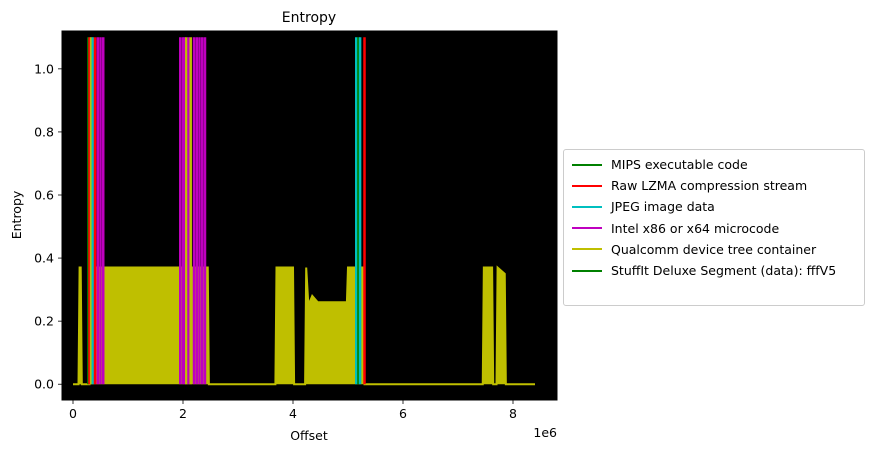 The height and width of the screenshot is (453, 875). I want to click on legend-item-qualcomm: Qualcomm device tree container, so click(714, 249).